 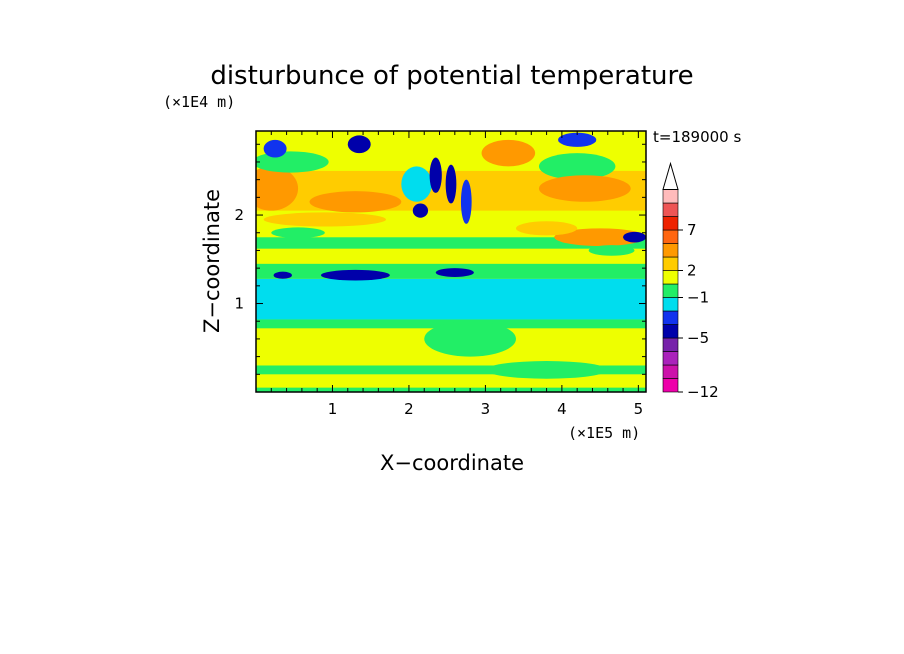 I want to click on x-tick-label: 4, so click(x=562, y=409).